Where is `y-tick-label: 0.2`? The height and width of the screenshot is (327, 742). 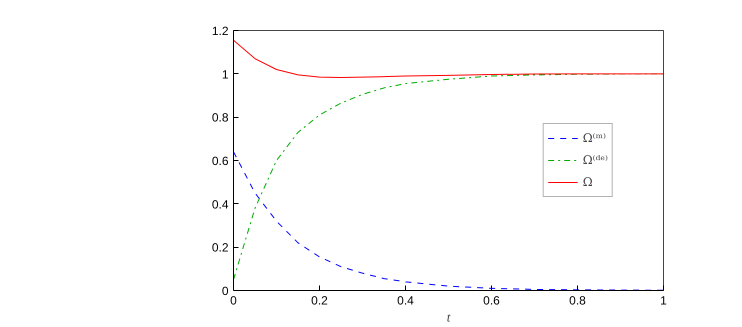
y-tick-label: 0.2 is located at coordinates (220, 247).